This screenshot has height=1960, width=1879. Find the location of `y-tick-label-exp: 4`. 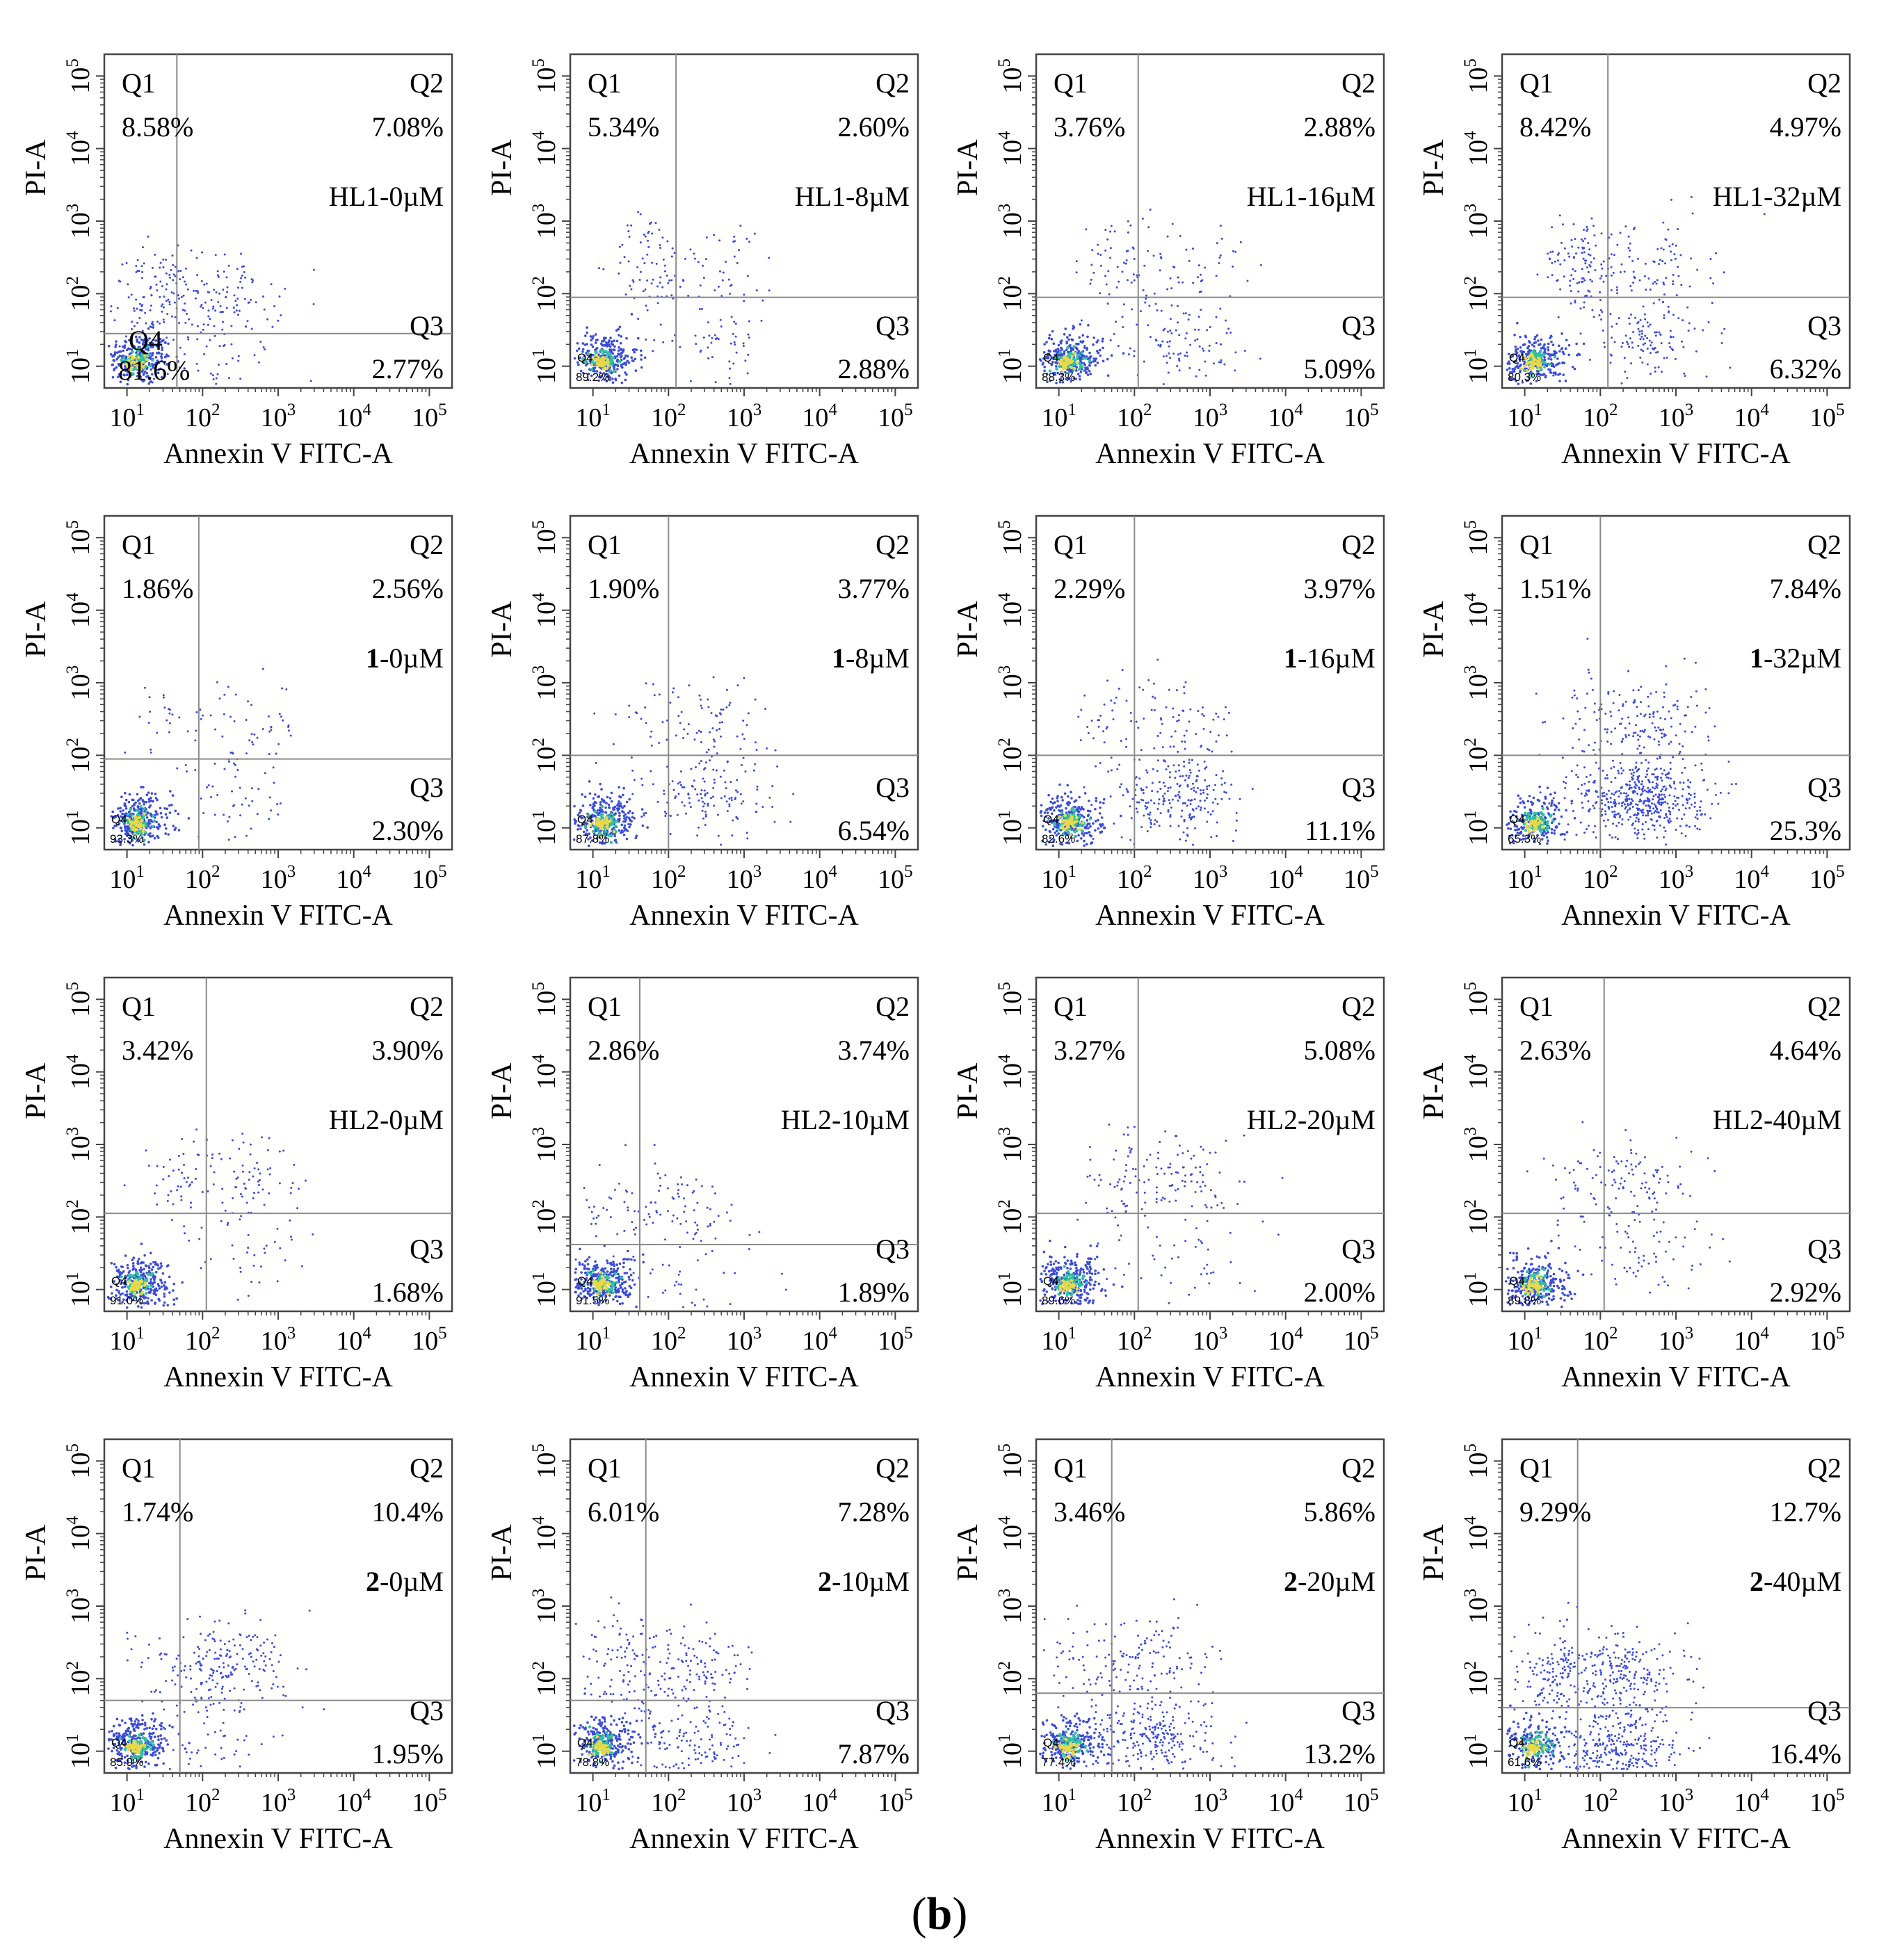

y-tick-label-exp: 4 is located at coordinates (72, 596).